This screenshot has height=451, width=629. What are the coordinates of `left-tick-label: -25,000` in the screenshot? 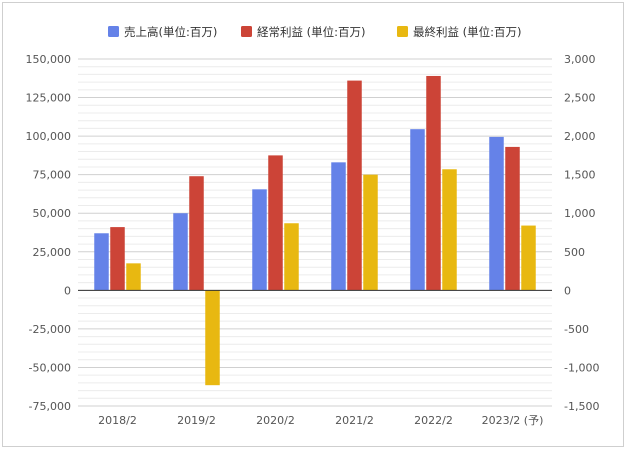 It's located at (50, 329).